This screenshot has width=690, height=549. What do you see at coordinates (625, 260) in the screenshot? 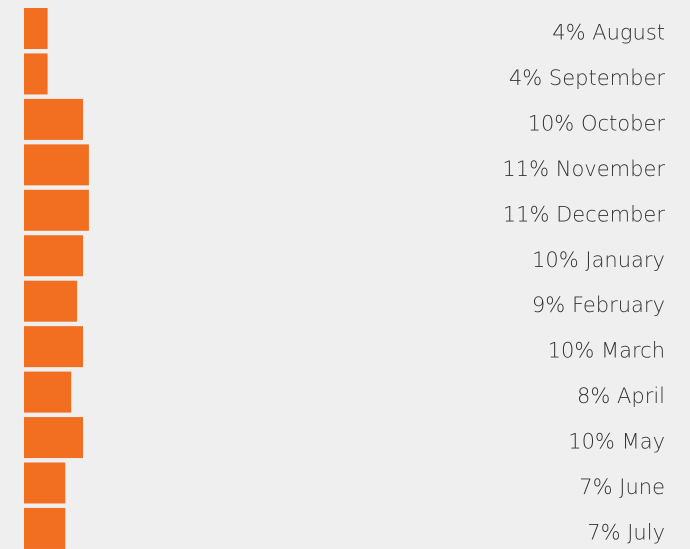
I see `category-label: January` at bounding box center [625, 260].